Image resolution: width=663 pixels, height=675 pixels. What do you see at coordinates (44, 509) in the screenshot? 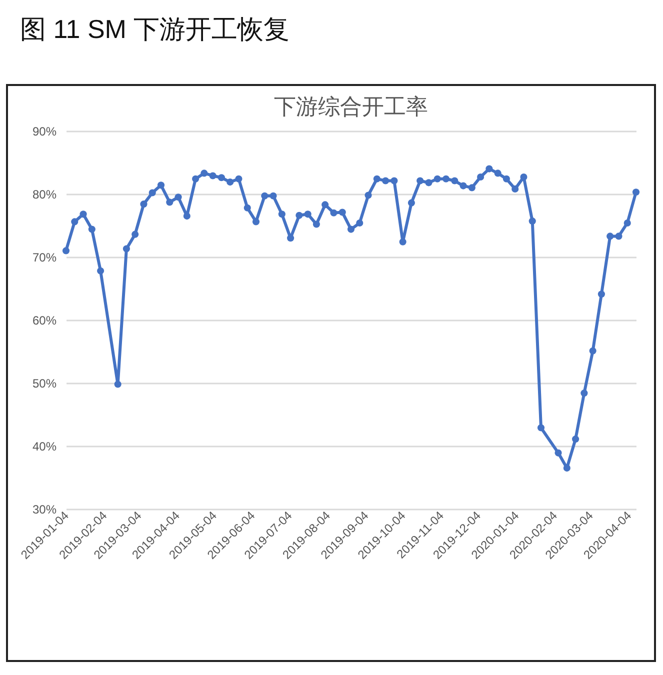
I see `y-tick-label: 30%` at bounding box center [44, 509].